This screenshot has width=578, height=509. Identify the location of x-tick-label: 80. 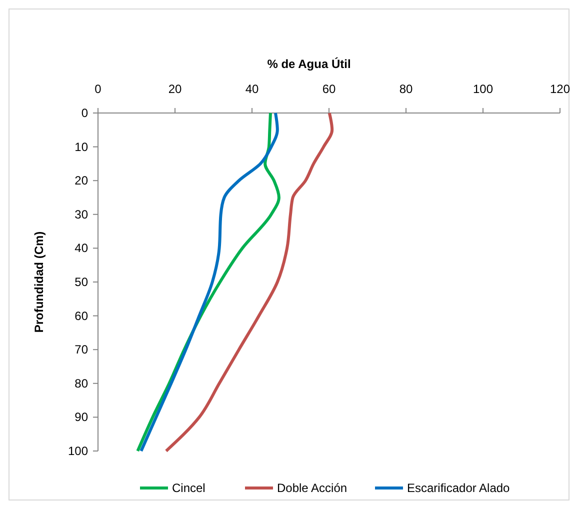
(406, 89).